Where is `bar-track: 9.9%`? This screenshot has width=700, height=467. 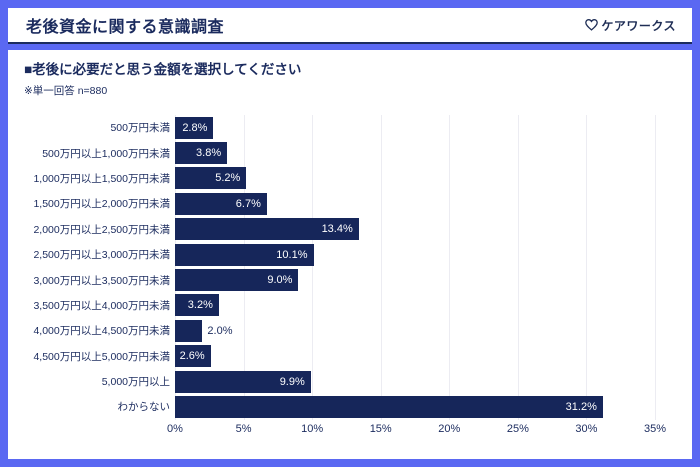 bar-track: 9.9% is located at coordinates (415, 381).